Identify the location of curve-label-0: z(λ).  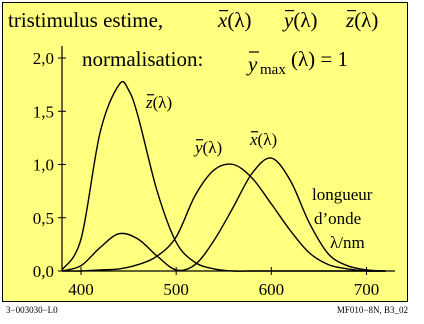
(158, 102).